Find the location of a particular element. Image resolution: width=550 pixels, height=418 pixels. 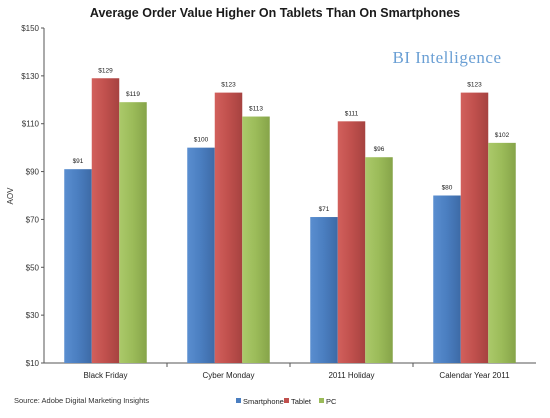

y-tick-label: $30 is located at coordinates (33, 315).